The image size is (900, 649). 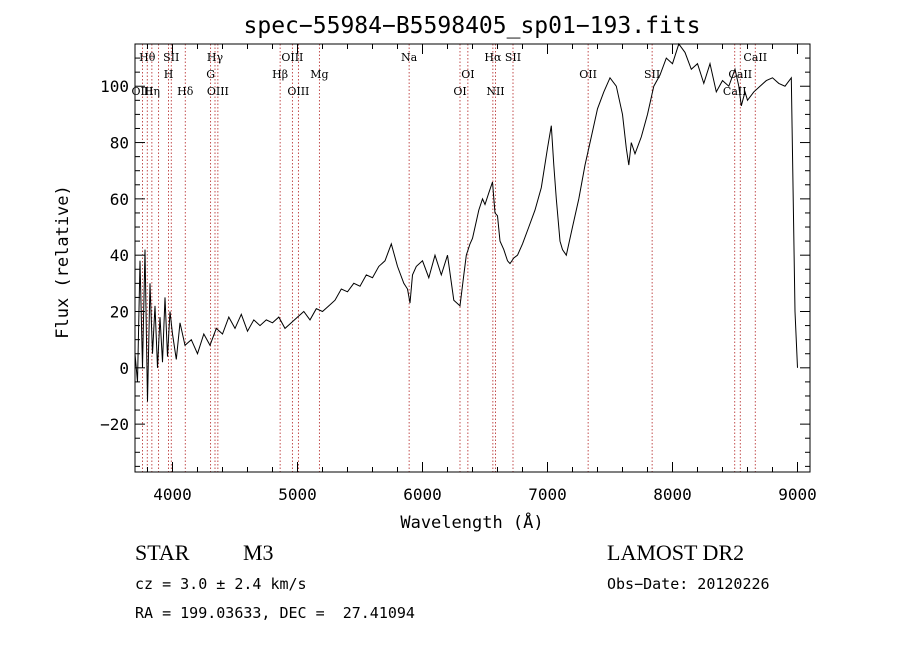 What do you see at coordinates (162, 552) in the screenshot?
I see `object-type: STAR` at bounding box center [162, 552].